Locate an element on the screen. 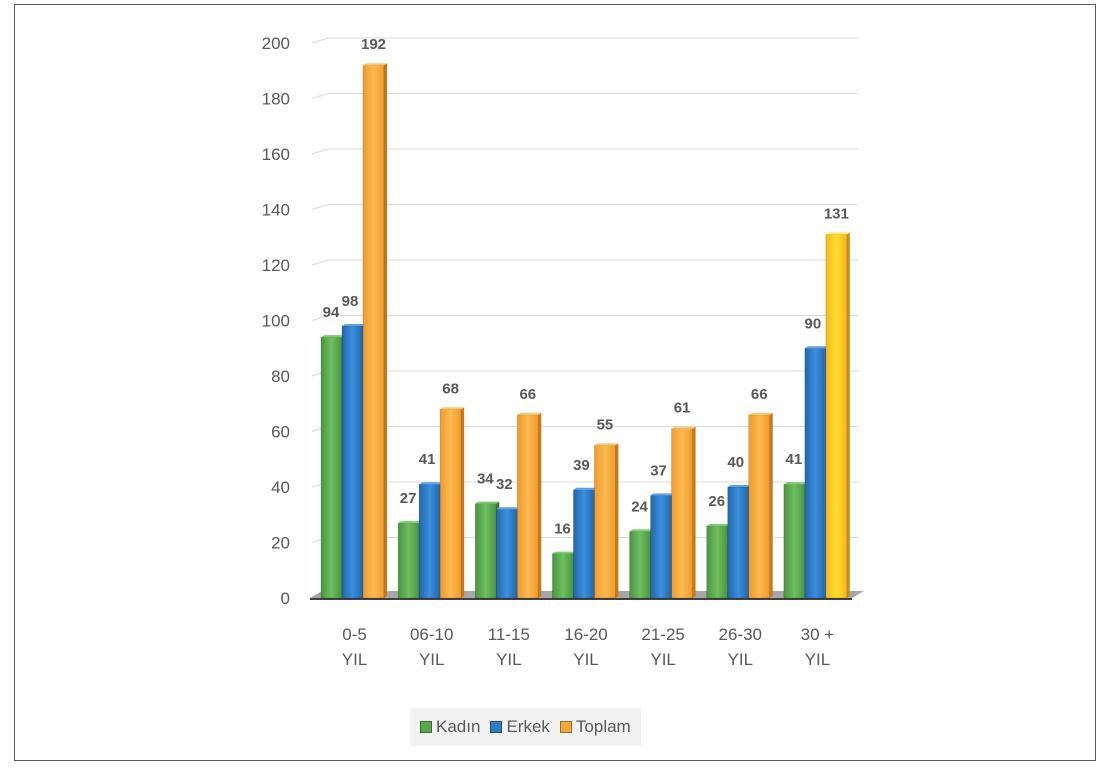  y-axis-ticks: 0 20 40 60 80 100 120 140 160 180 200 is located at coordinates (276, 321).